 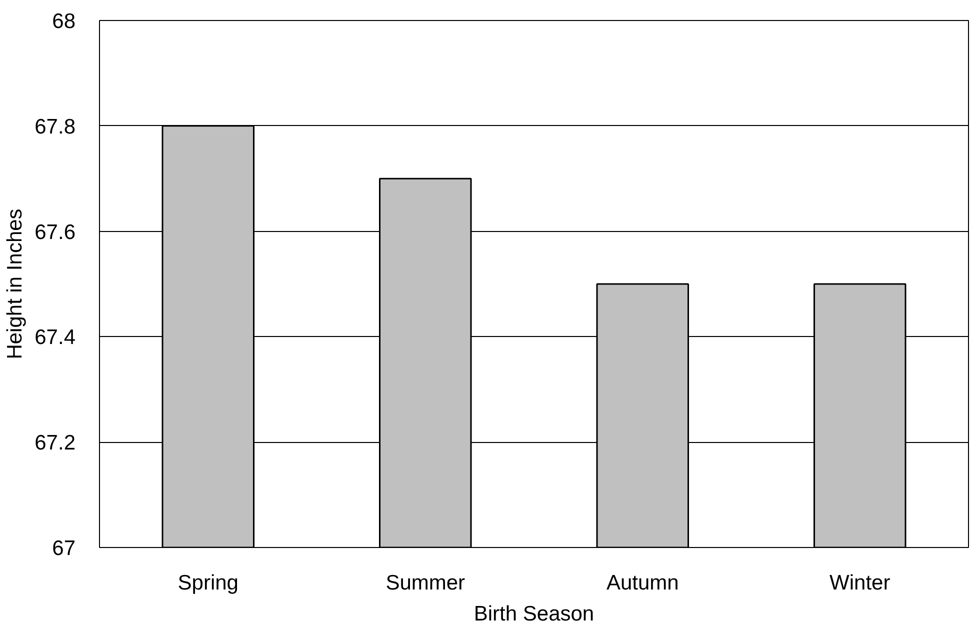 I want to click on y-tick-label: 67.8, so click(x=55, y=126).